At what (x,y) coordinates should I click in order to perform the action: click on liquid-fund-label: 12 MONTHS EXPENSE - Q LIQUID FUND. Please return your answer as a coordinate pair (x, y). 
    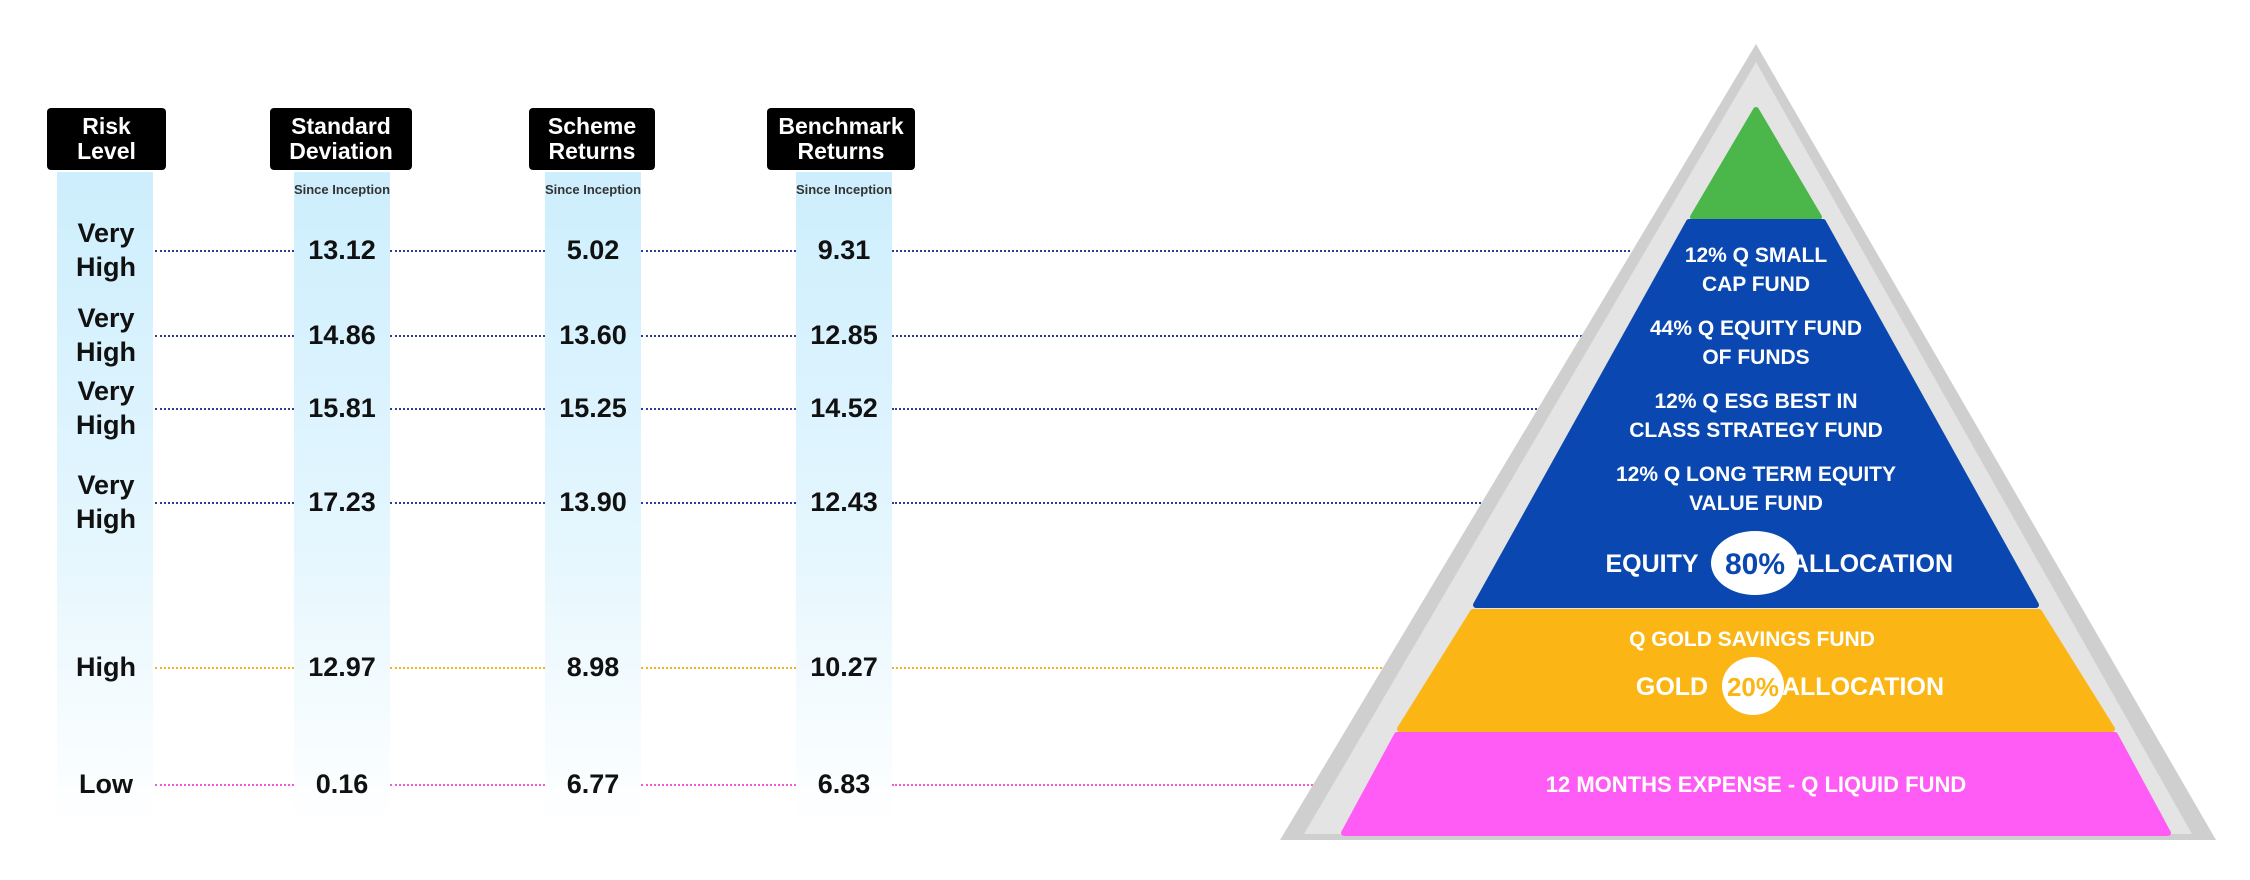
    Looking at the image, I should click on (1756, 784).